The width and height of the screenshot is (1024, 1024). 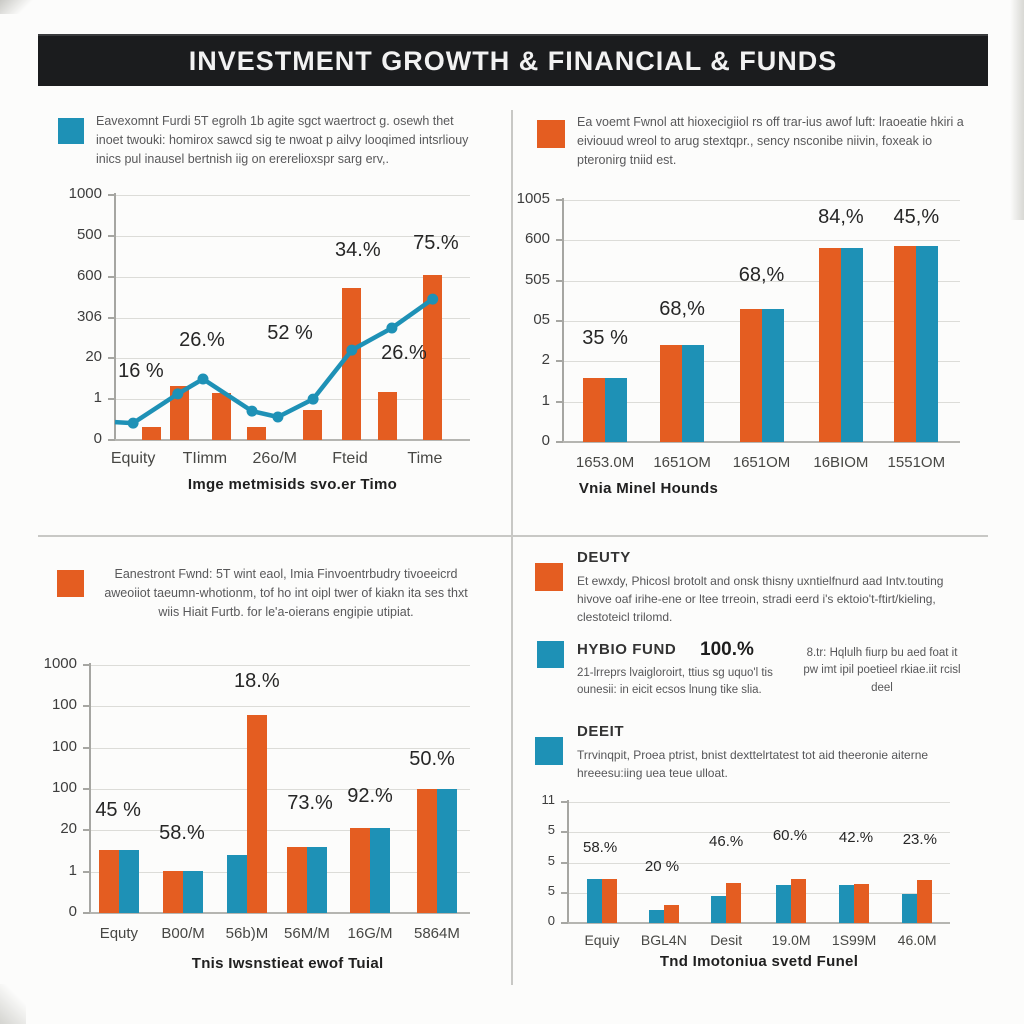 What do you see at coordinates (512, 547) in the screenshot?
I see `vertical-divider` at bounding box center [512, 547].